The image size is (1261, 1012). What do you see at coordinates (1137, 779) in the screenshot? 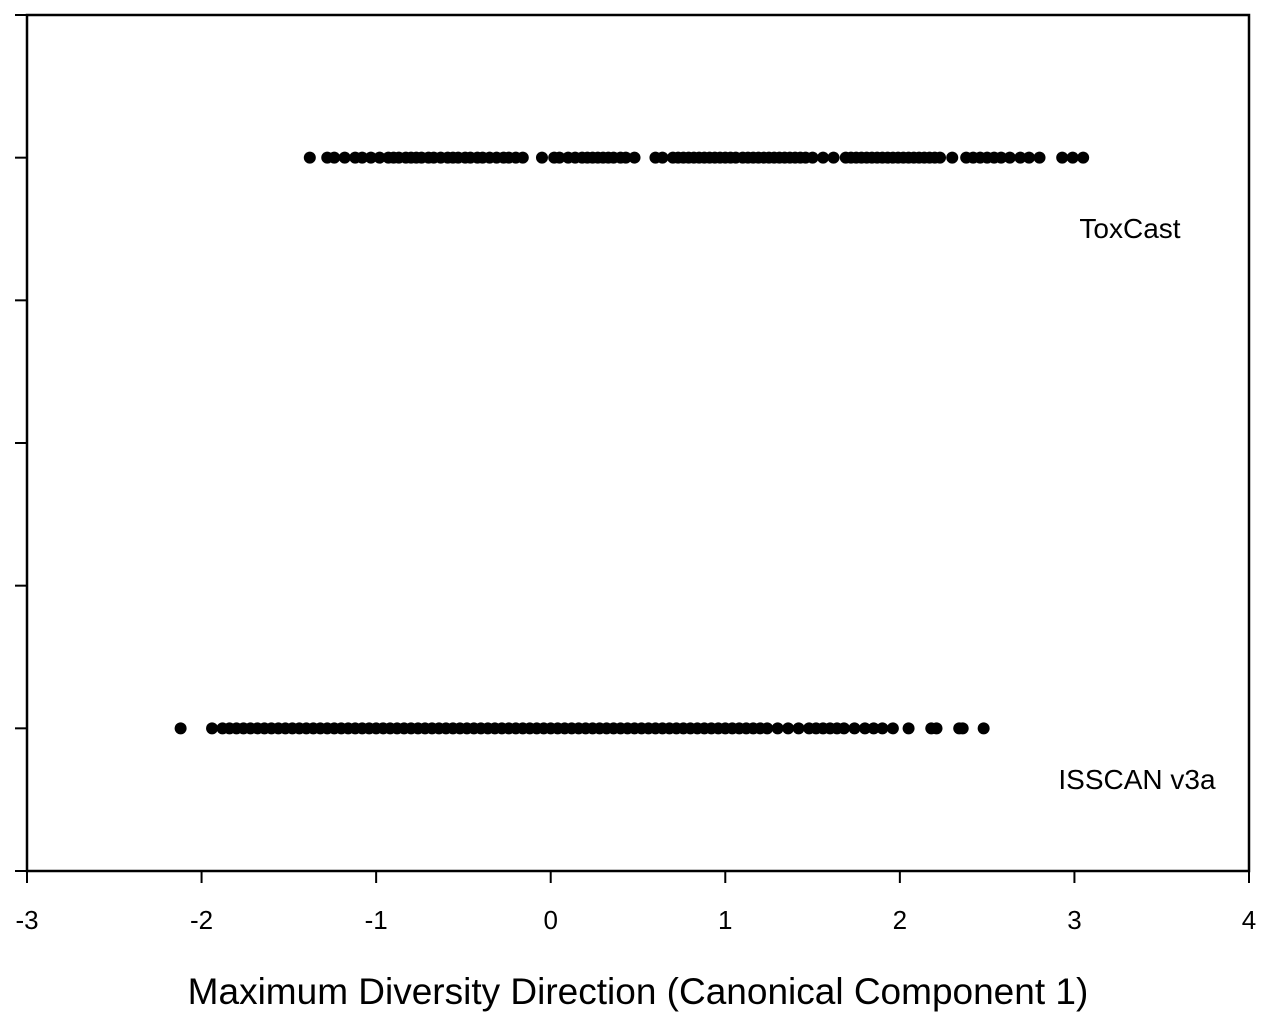
I see `series-label: ISSCAN v3a` at bounding box center [1137, 779].